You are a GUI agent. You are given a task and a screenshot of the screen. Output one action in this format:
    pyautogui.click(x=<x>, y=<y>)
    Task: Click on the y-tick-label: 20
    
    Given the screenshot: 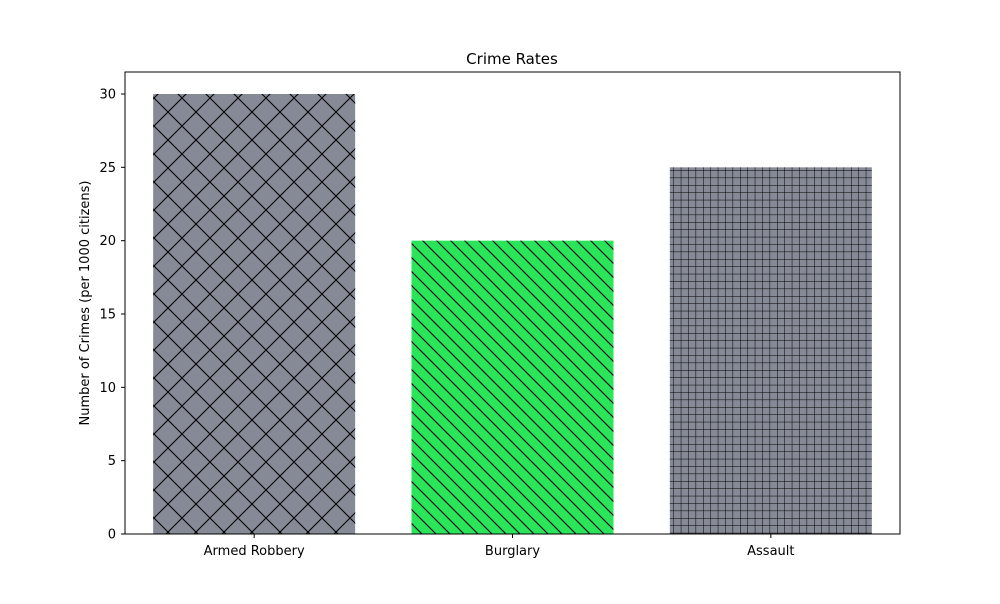 What is the action you would take?
    pyautogui.click(x=107, y=241)
    